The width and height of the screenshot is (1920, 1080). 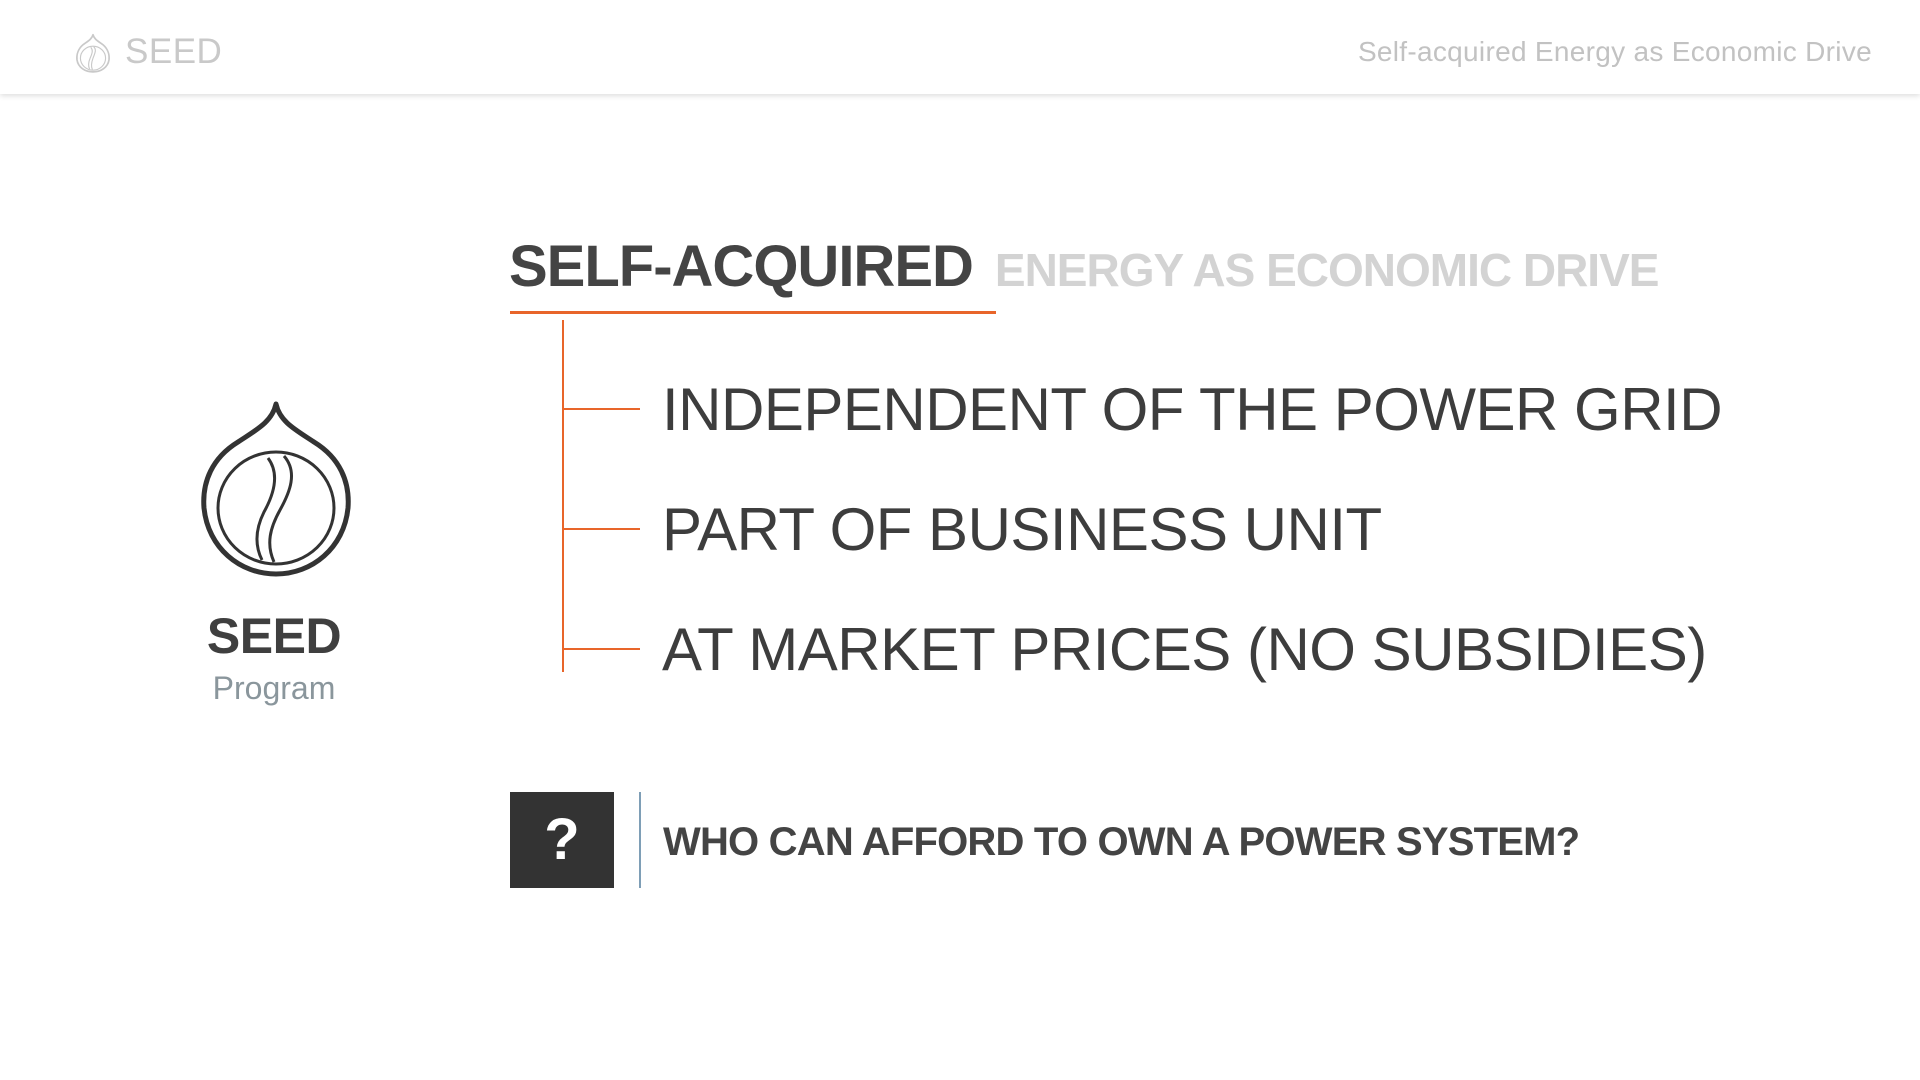 What do you see at coordinates (274, 688) in the screenshot?
I see `program-subtitle: Program` at bounding box center [274, 688].